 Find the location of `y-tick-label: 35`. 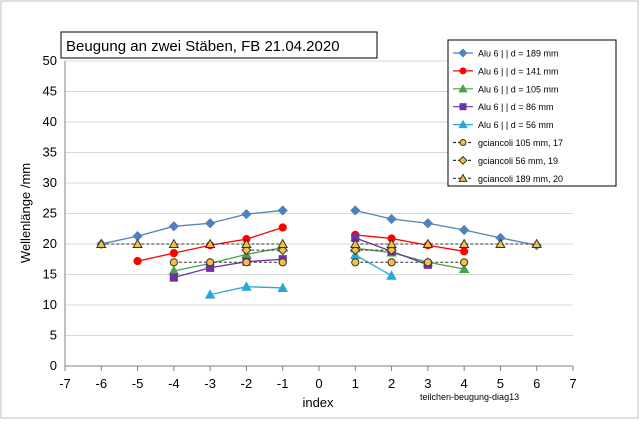

y-tick-label: 35 is located at coordinates (50, 152).